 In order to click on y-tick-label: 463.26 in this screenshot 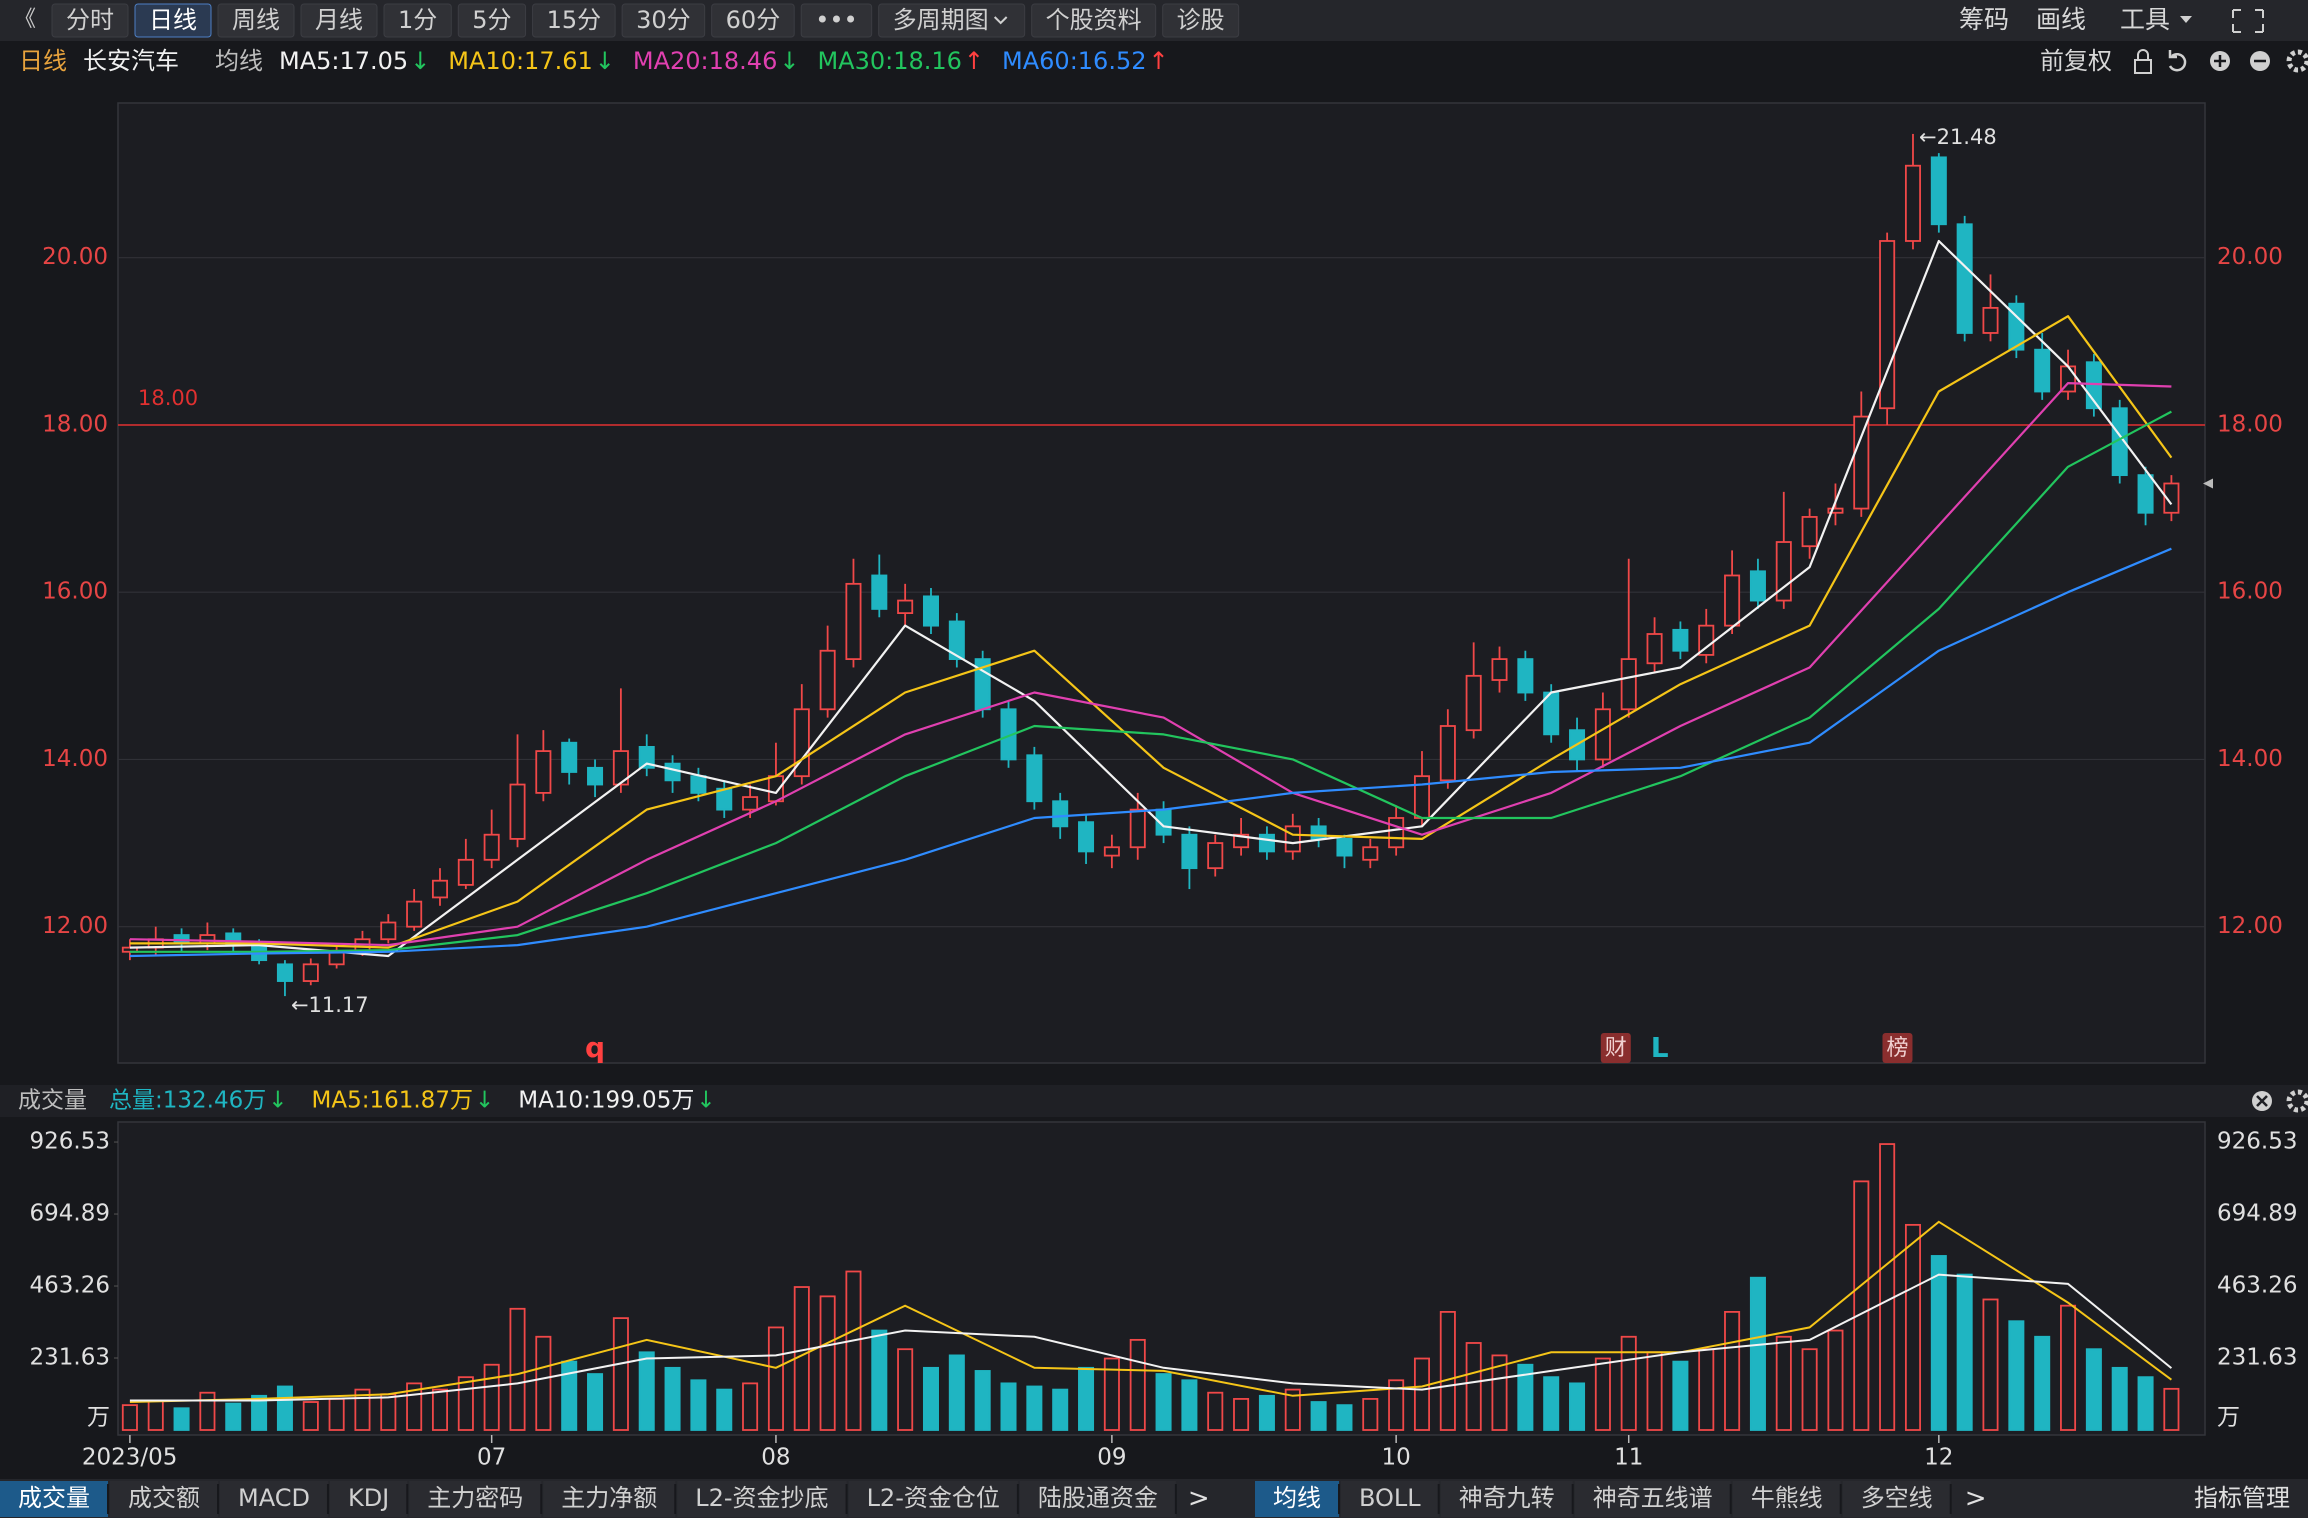, I will do `click(70, 1286)`.